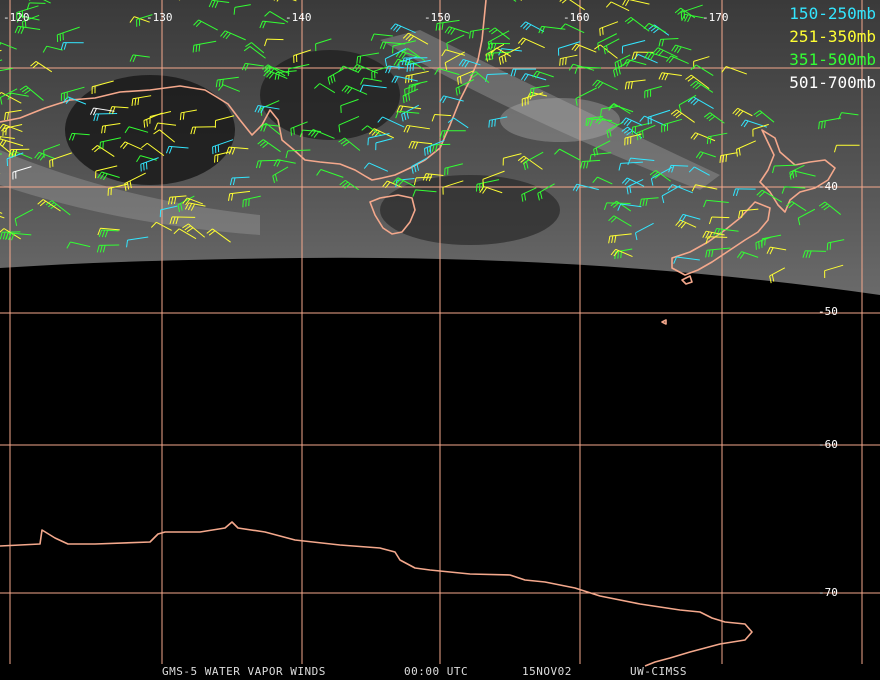  I want to click on island-speck, so click(664, 322).